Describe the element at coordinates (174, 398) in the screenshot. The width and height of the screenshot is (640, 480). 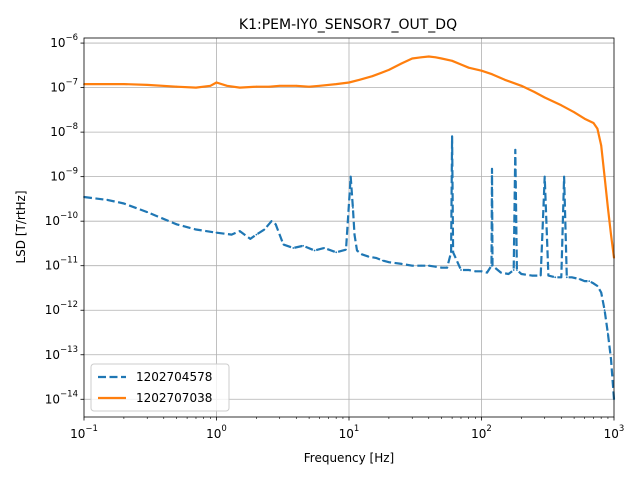
I see `legend-label-1: 1202707038` at that location.